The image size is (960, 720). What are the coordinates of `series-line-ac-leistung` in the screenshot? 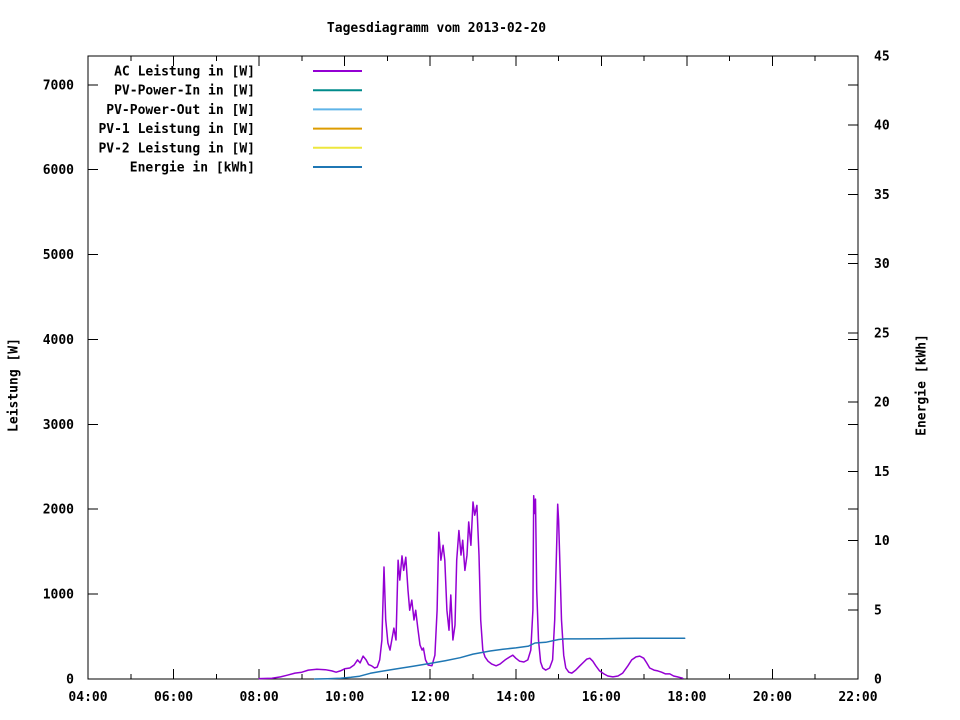 It's located at (471, 587).